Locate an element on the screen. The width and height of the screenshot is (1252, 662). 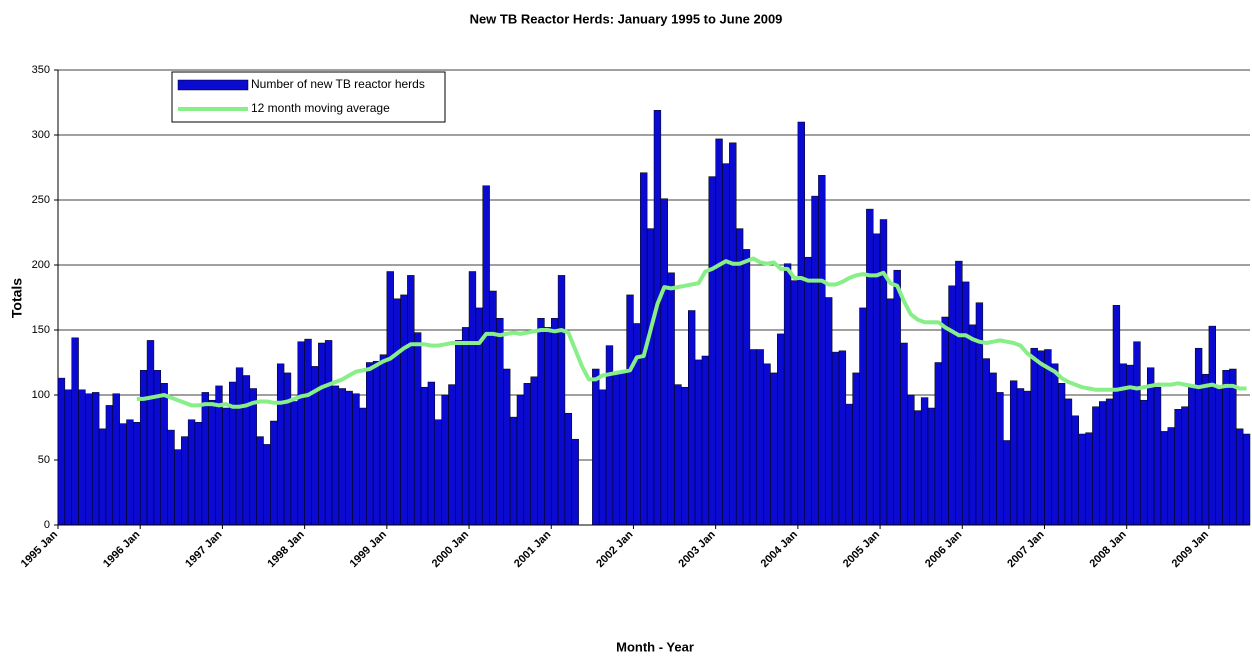
y-tick-label: 100 is located at coordinates (41, 395).